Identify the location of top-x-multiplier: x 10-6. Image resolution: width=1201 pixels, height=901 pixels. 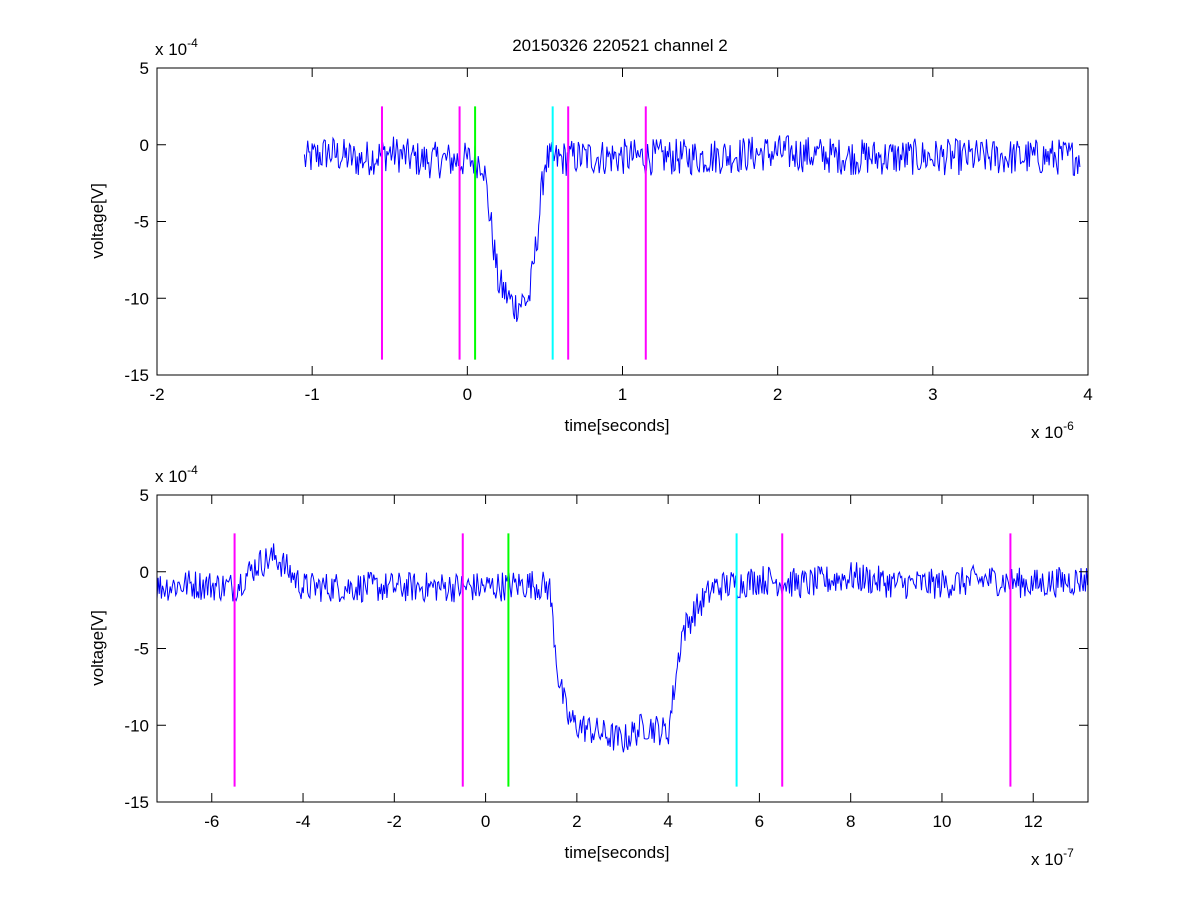
(1052, 430).